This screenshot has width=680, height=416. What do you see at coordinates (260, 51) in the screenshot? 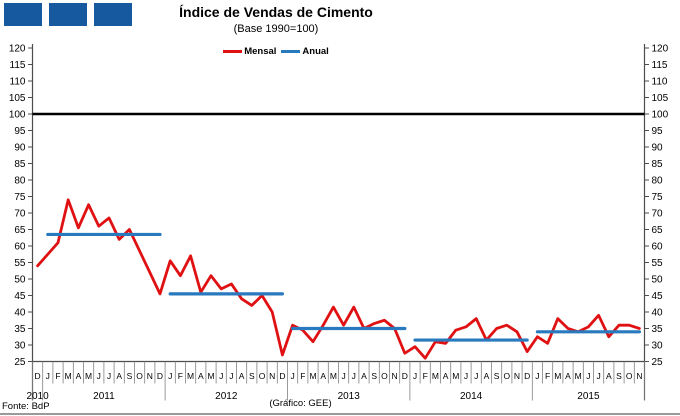
I see `legend-label-mensal: Mensal` at bounding box center [260, 51].